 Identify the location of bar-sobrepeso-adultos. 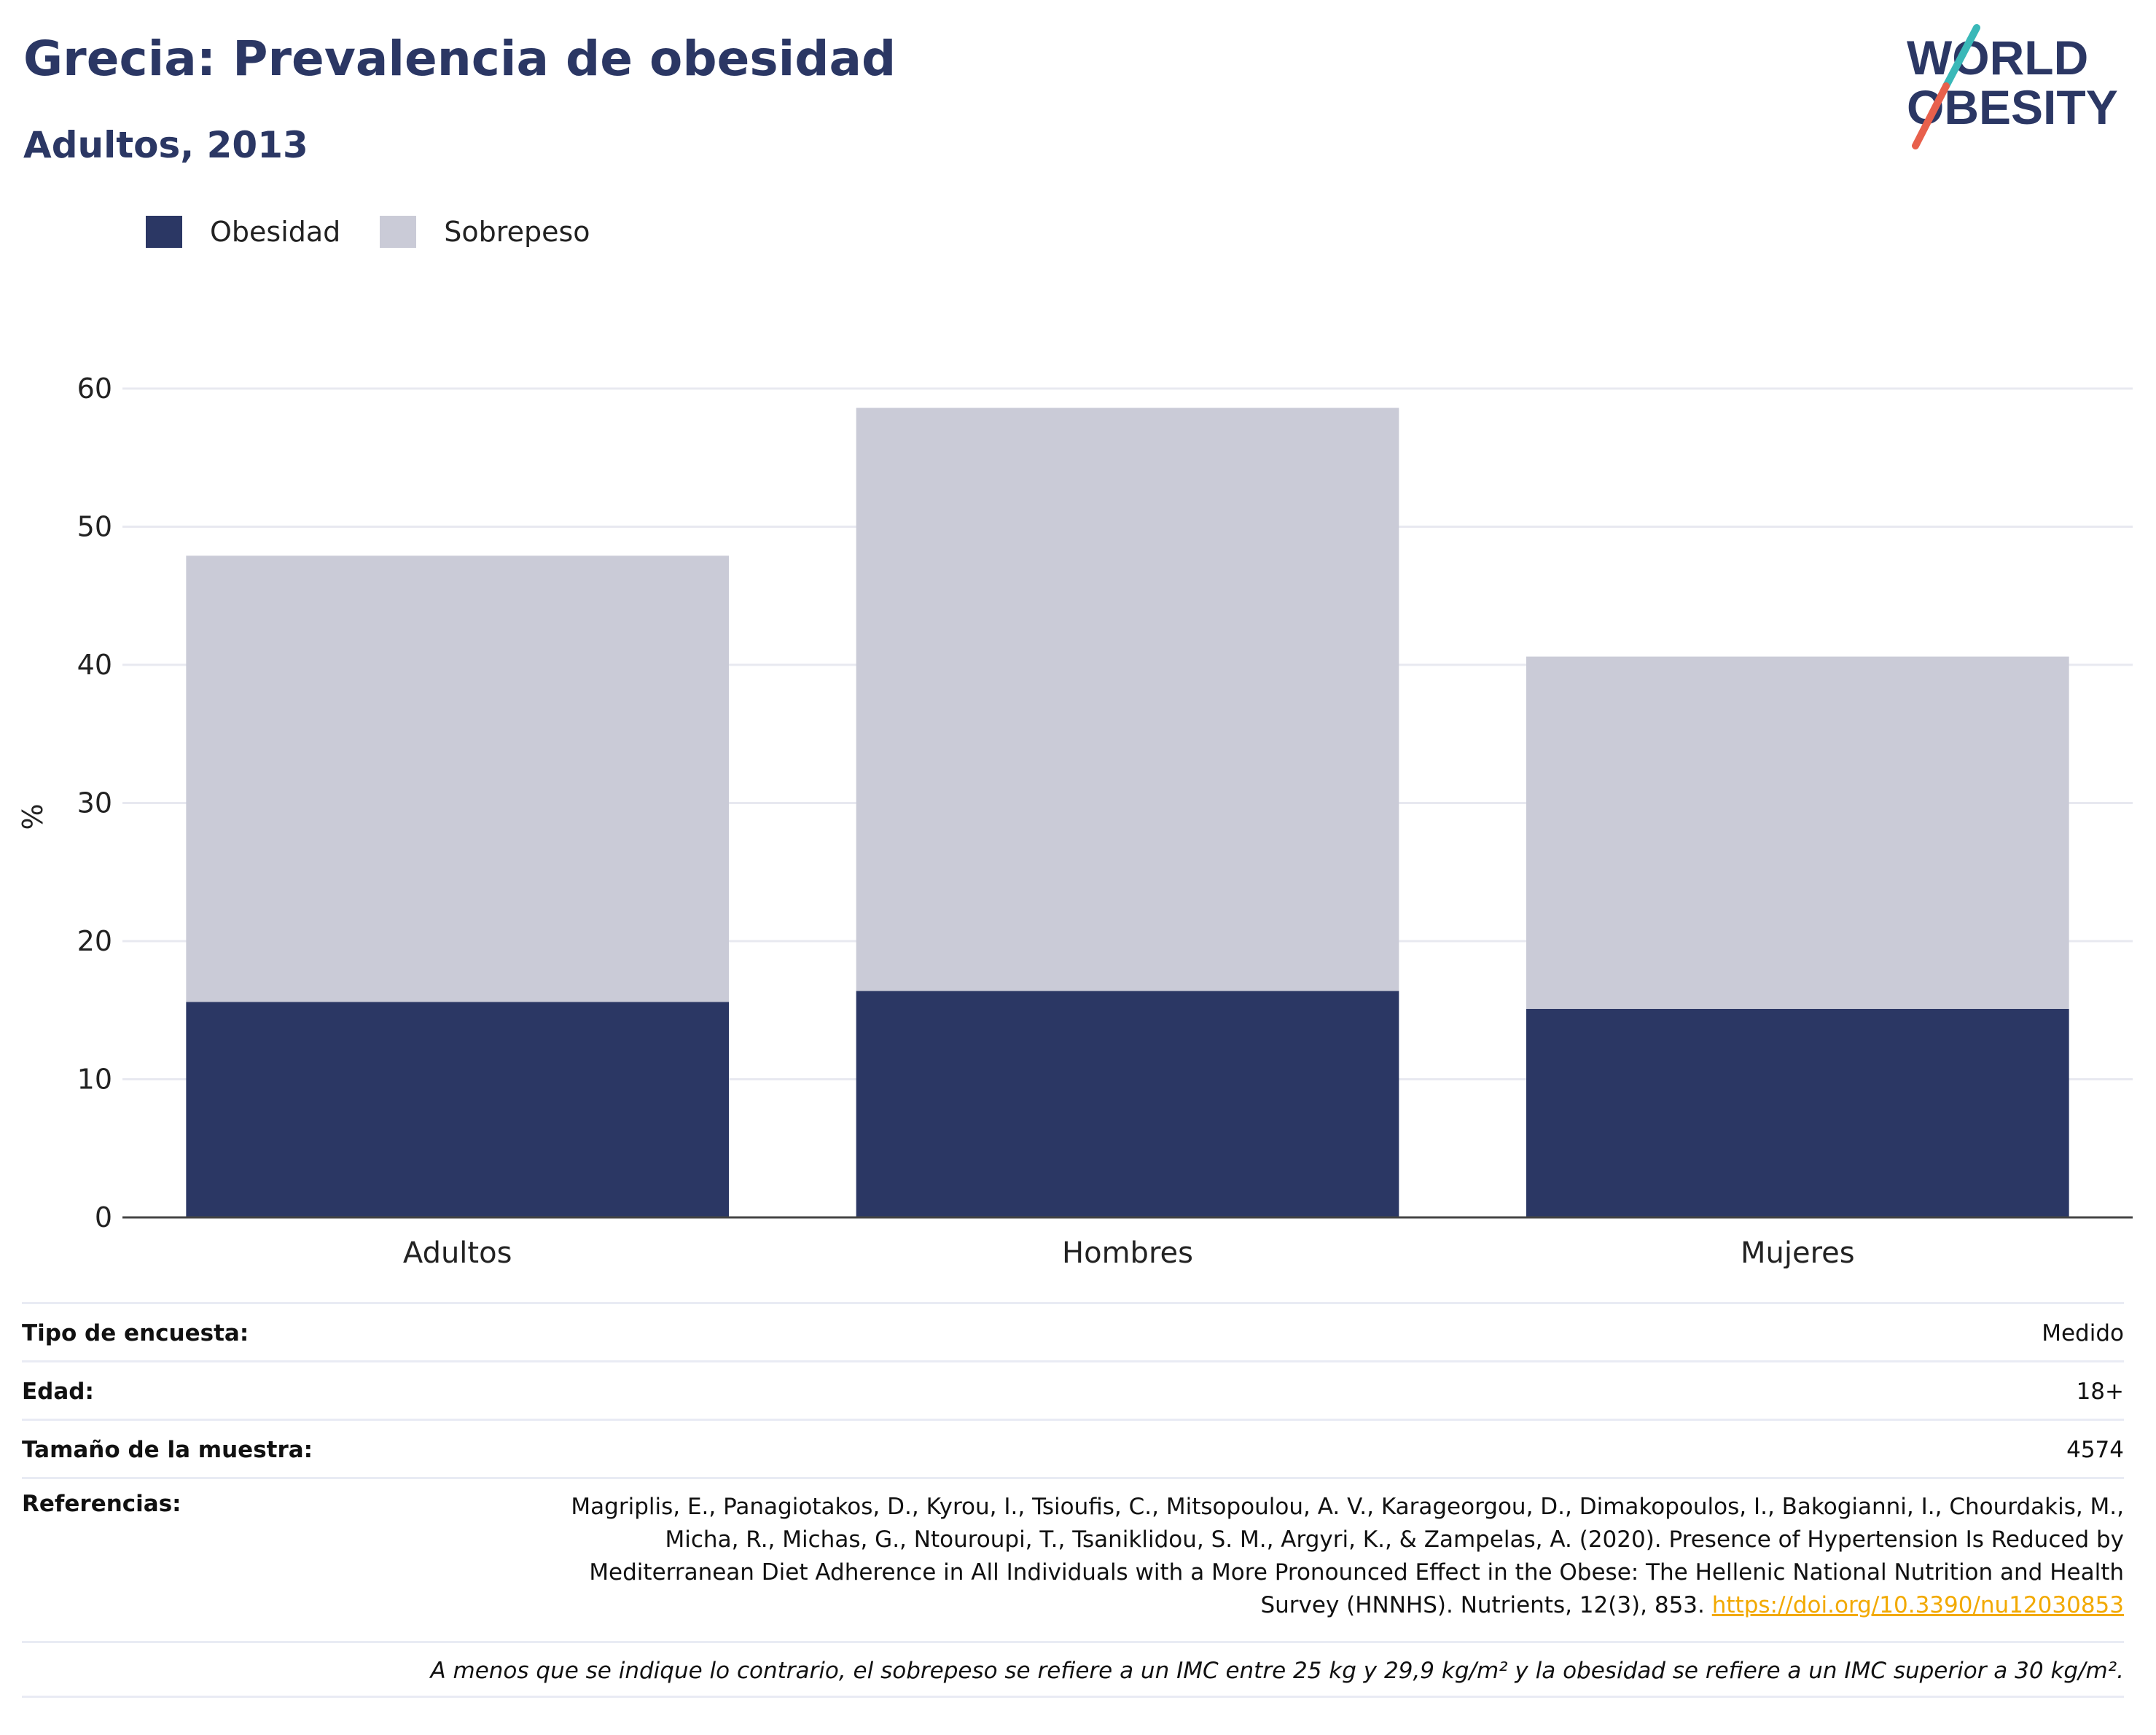
(458, 778).